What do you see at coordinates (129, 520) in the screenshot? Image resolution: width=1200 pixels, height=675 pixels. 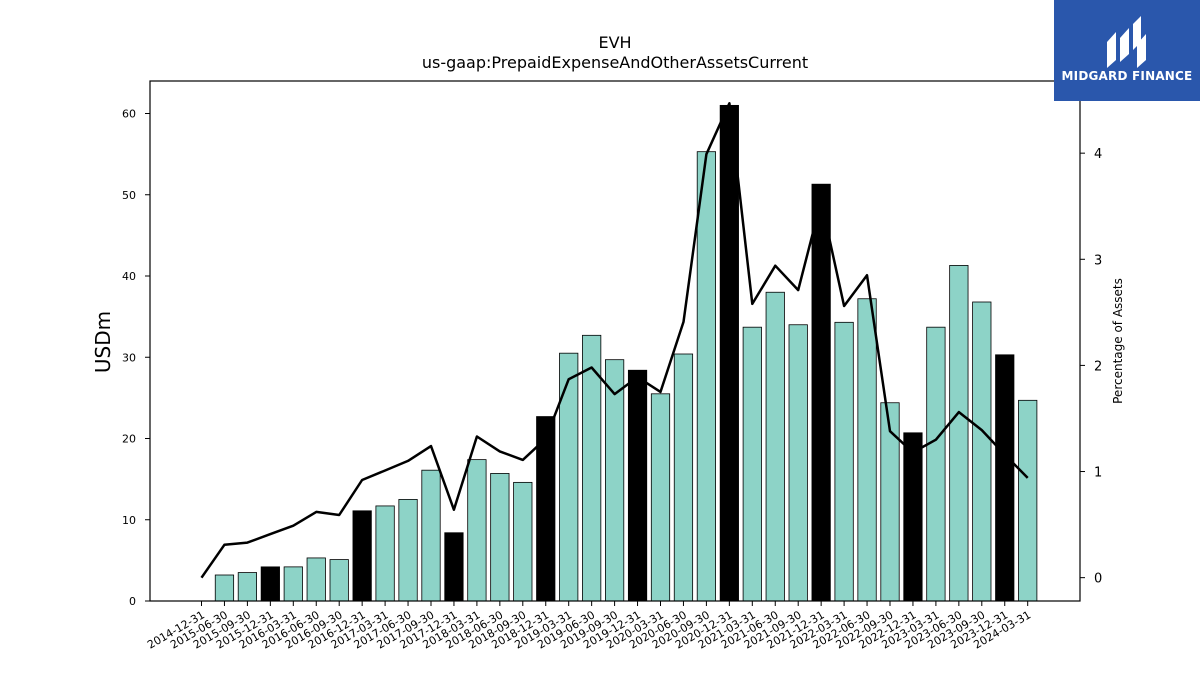 I see `y-tick-label: 10` at bounding box center [129, 520].